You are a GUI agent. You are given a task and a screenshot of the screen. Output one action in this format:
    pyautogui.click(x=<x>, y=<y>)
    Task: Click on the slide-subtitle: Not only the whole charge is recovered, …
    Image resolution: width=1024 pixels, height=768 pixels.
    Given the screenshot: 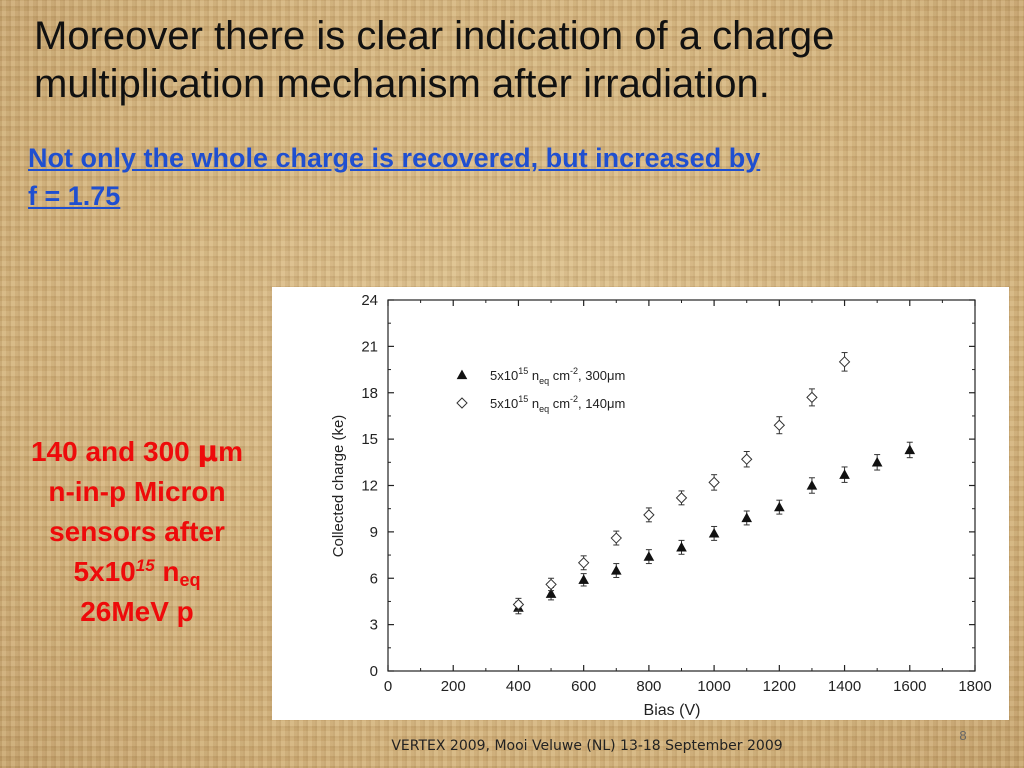 What is the action you would take?
    pyautogui.click(x=508, y=177)
    